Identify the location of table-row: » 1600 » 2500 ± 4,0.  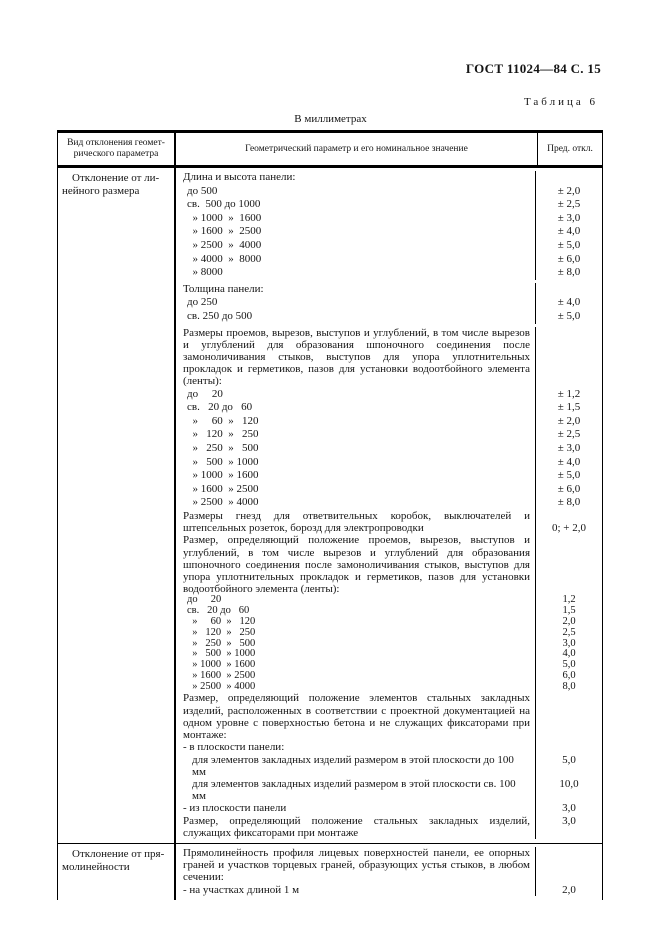
(389, 232).